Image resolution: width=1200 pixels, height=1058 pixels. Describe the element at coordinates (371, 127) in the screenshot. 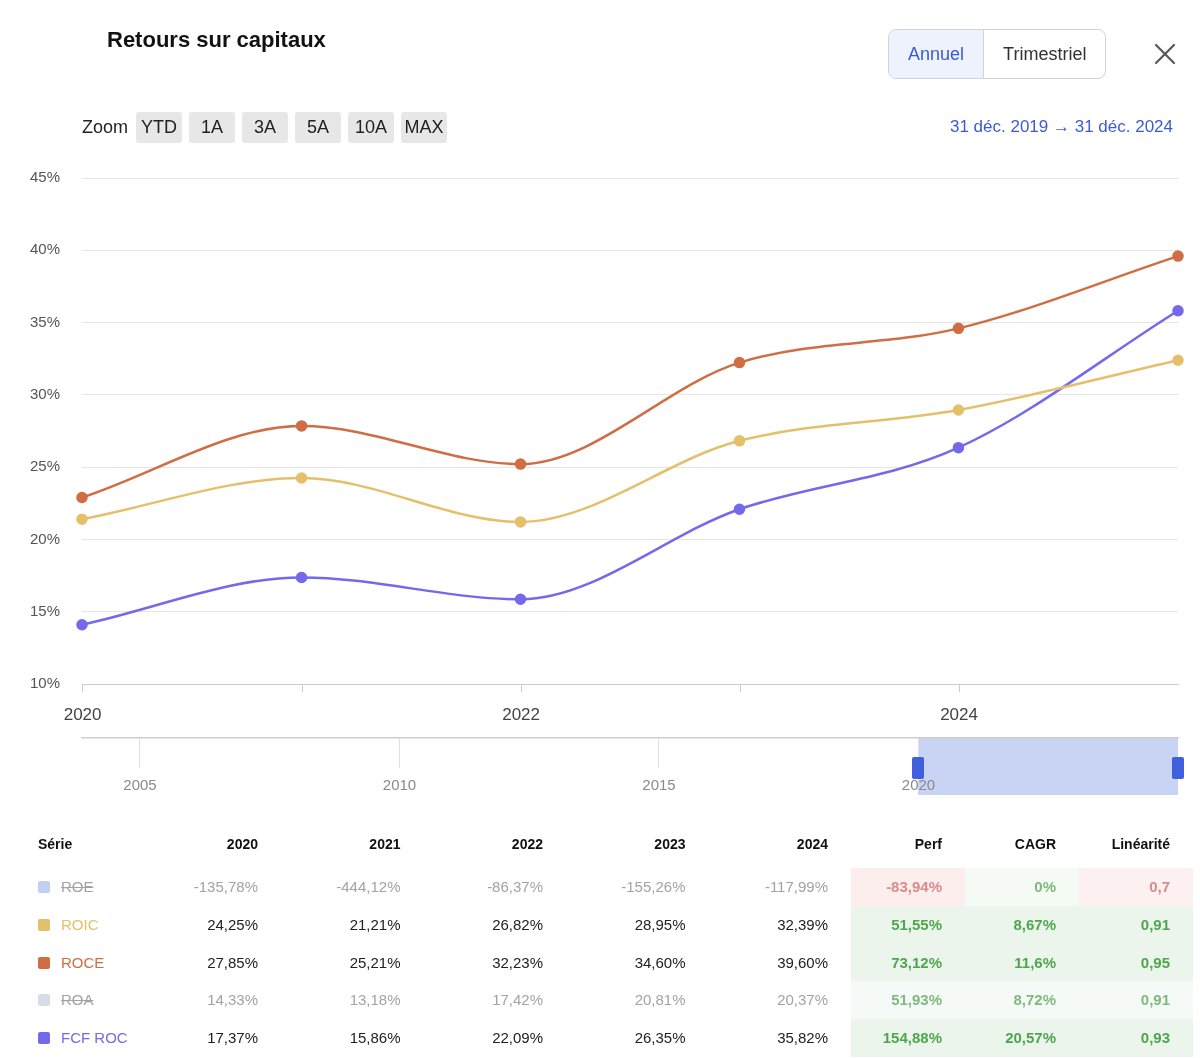

I see `zoom-button: 10A` at that location.